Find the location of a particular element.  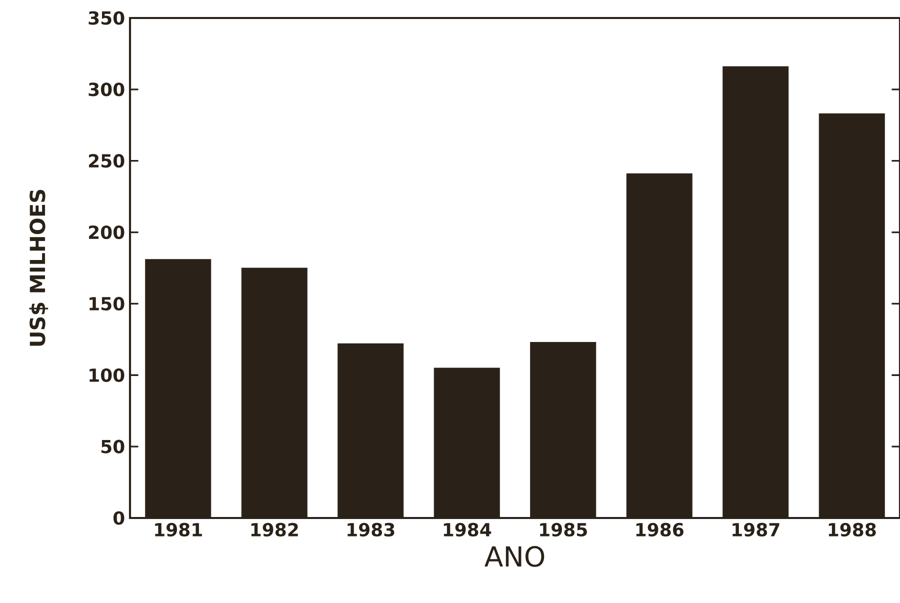

y-tick-label: 200 is located at coordinates (106, 232).